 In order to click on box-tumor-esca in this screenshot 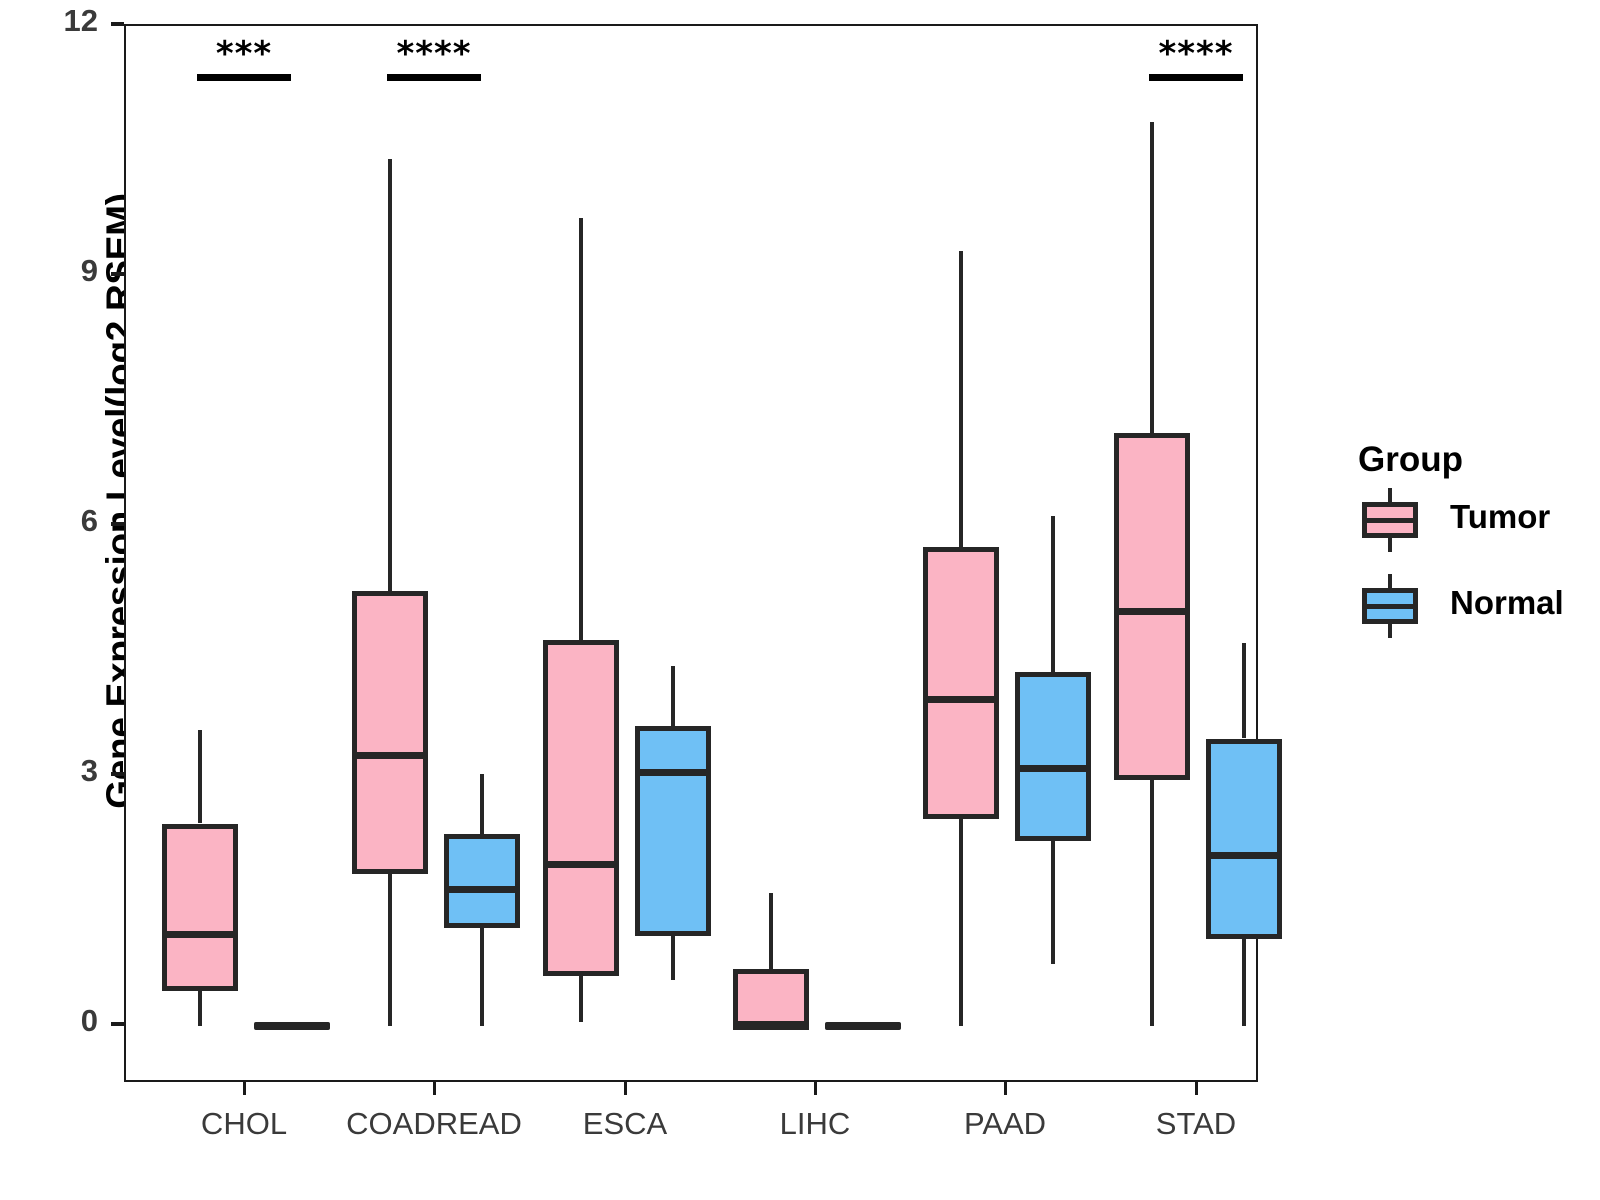, I will do `click(581, 808)`.